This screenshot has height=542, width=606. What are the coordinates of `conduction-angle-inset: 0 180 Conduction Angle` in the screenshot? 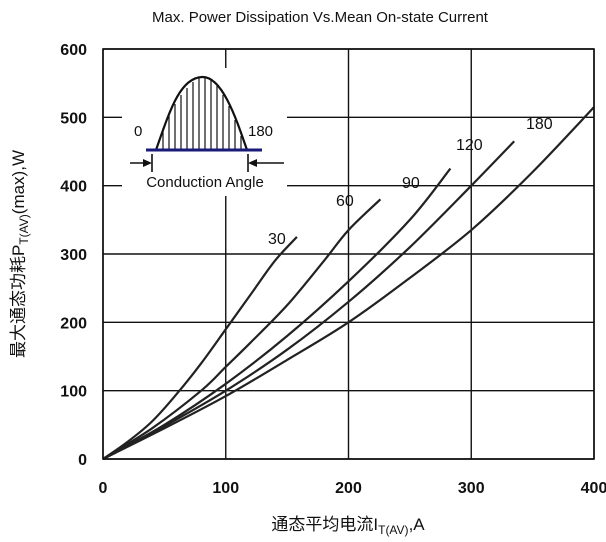 It's located at (204, 132).